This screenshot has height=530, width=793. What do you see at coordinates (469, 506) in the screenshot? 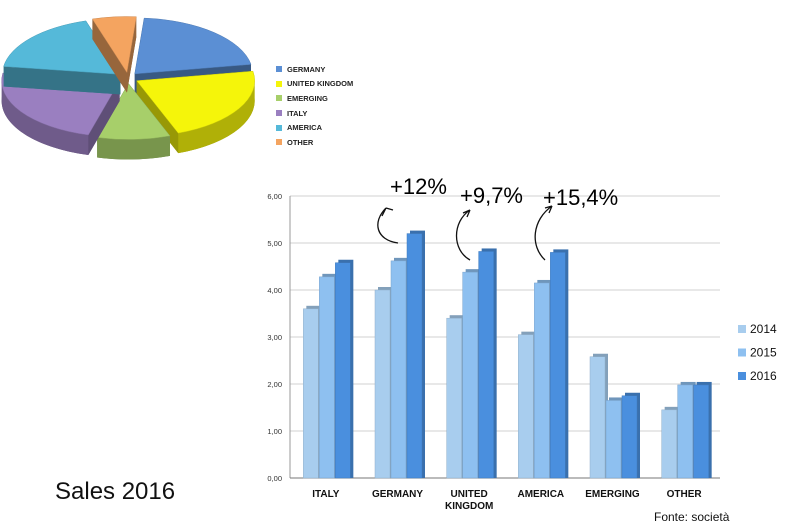
I see `x-tick-label-united-kingdom: KINGDOM` at bounding box center [469, 506].